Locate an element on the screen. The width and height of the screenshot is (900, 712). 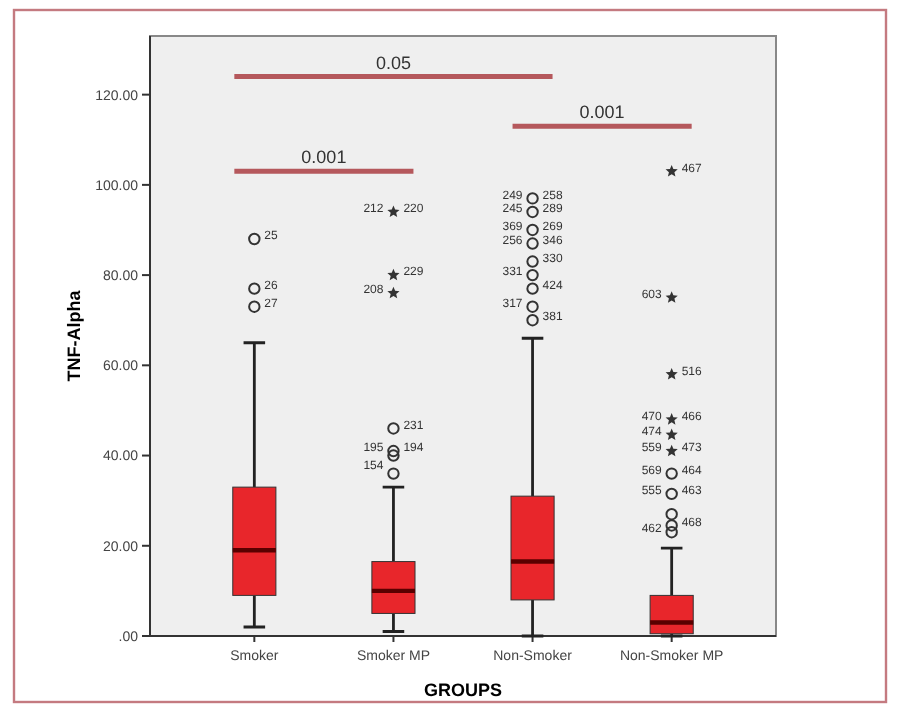
annotation: 0.05 is located at coordinates (393, 62).